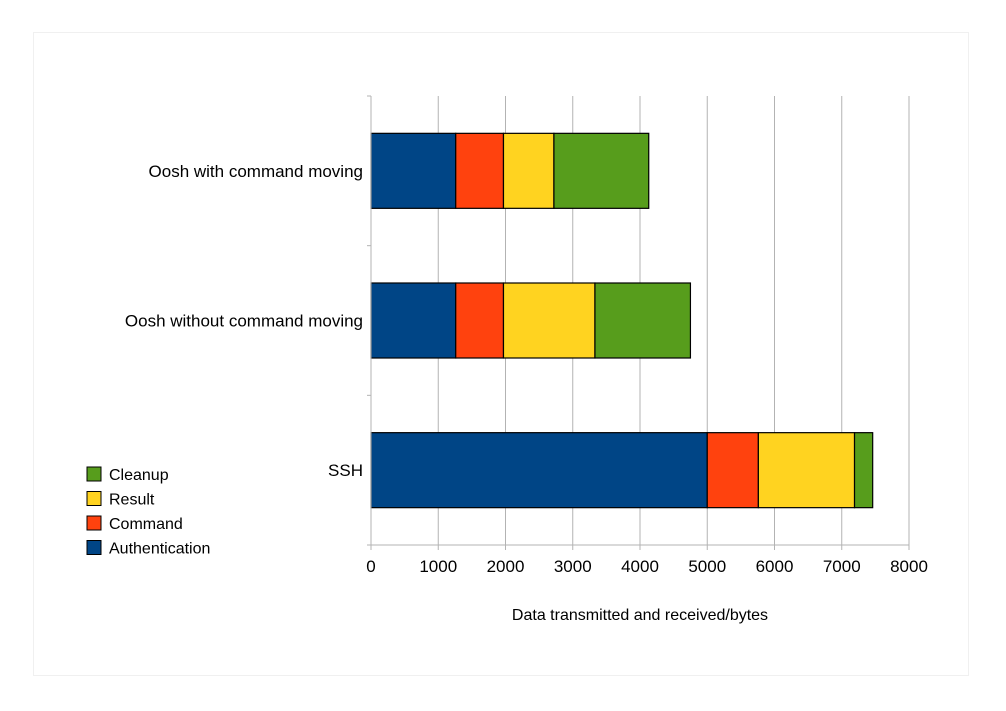 This screenshot has width=1006, height=711. I want to click on x-tick-label: 2000, so click(506, 566).